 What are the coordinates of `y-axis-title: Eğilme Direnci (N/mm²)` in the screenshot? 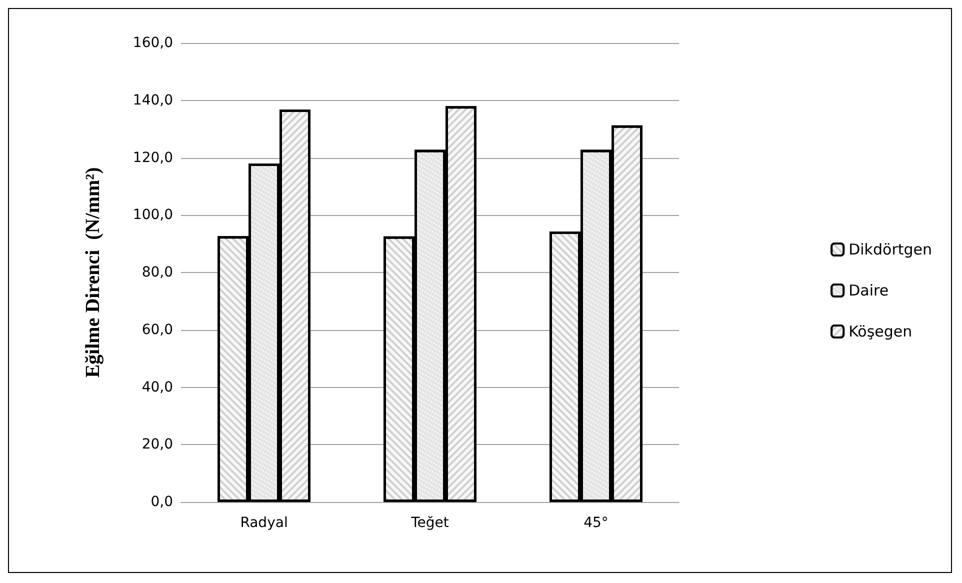 It's located at (93, 272).